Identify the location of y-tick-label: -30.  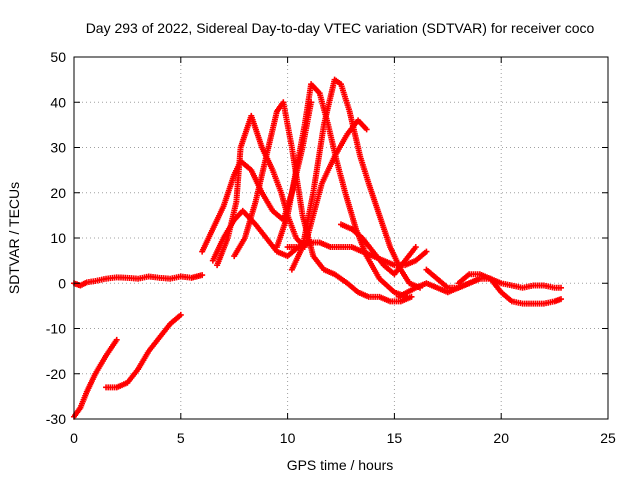
(56, 419).